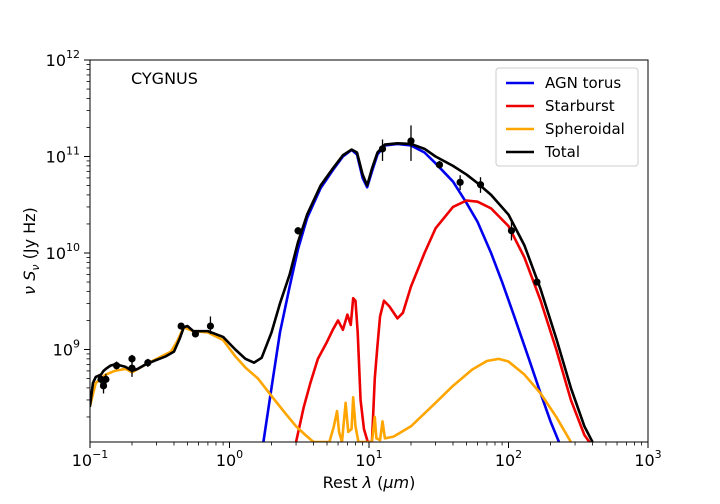  I want to click on legend-item: Starburst, so click(560, 106).